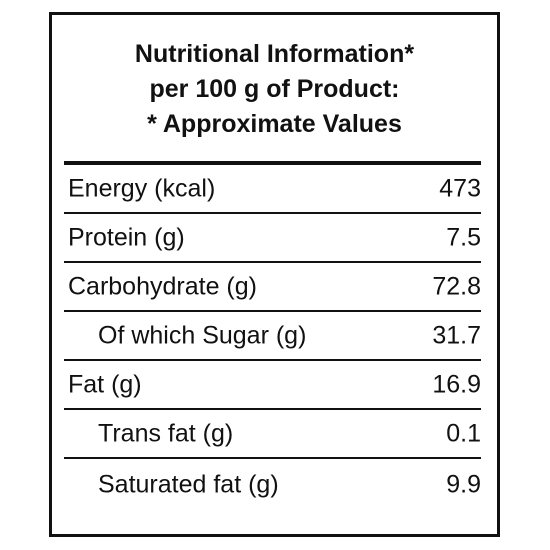  Describe the element at coordinates (460, 188) in the screenshot. I see `nutrient-value: 473` at that location.